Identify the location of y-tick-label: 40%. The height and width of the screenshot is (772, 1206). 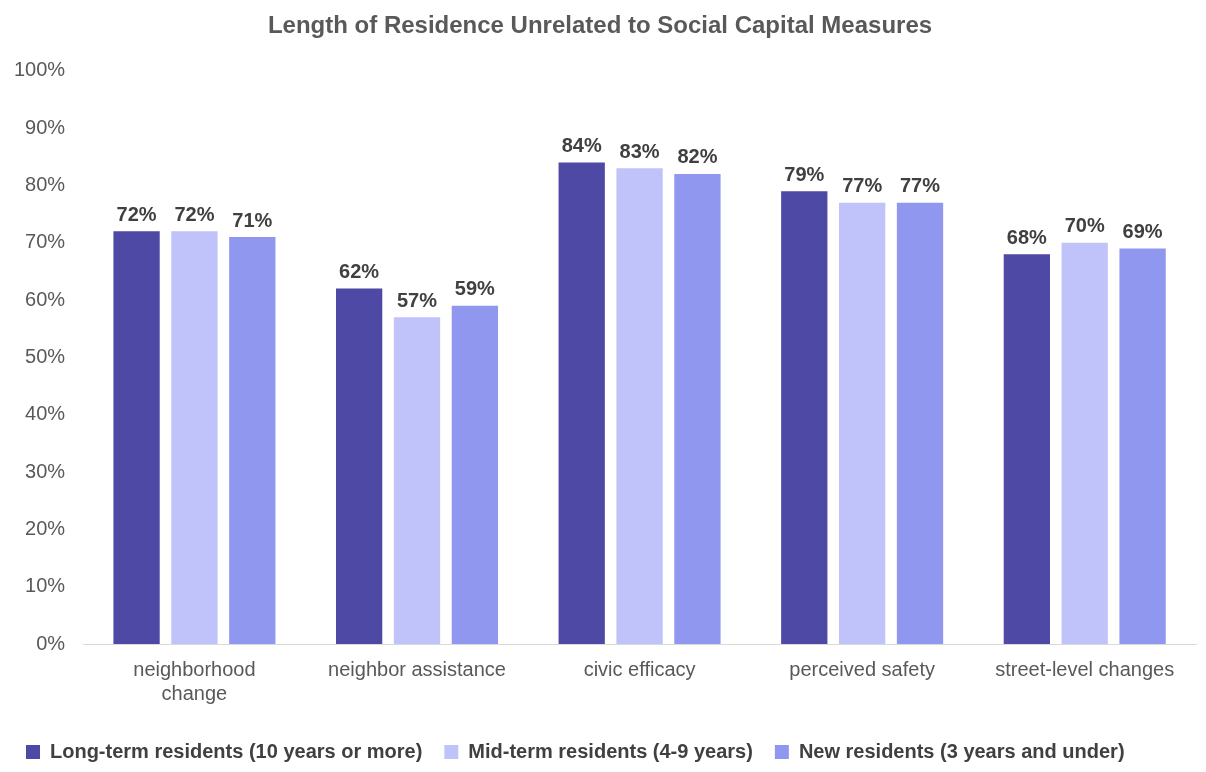
(45, 413).